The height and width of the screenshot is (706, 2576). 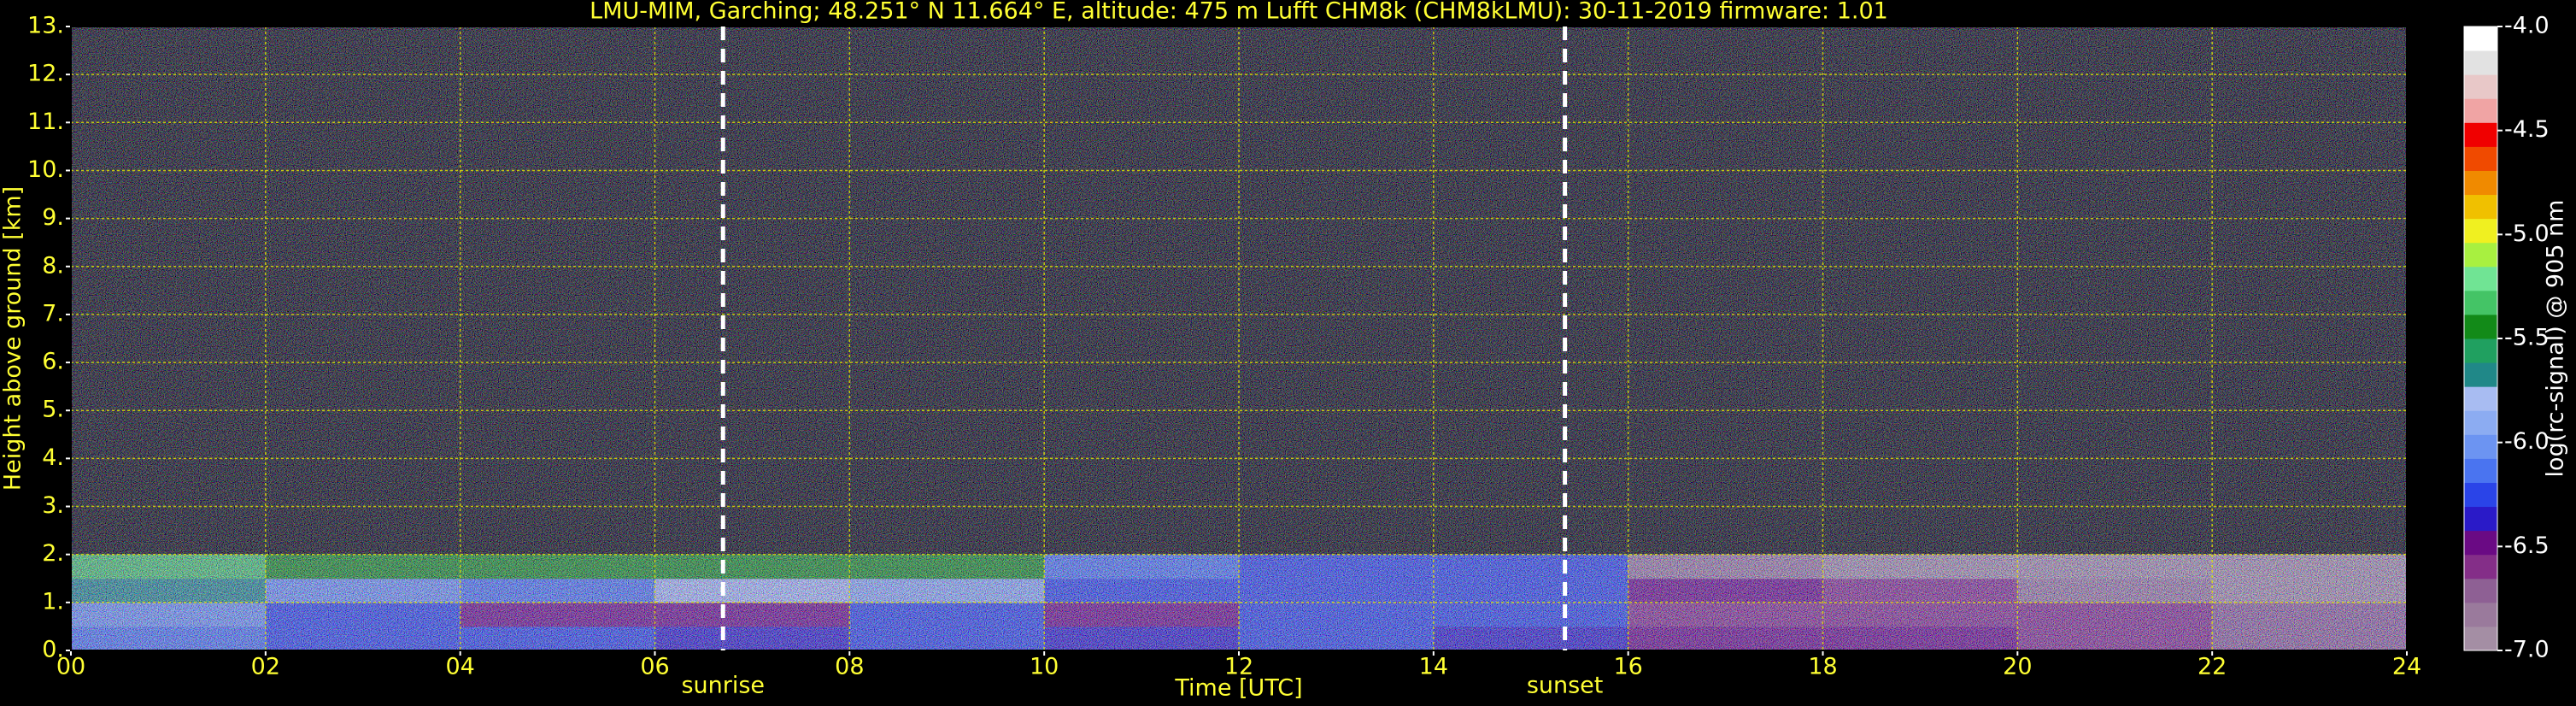 I want to click on x-tick-label: 10, so click(x=1044, y=667).